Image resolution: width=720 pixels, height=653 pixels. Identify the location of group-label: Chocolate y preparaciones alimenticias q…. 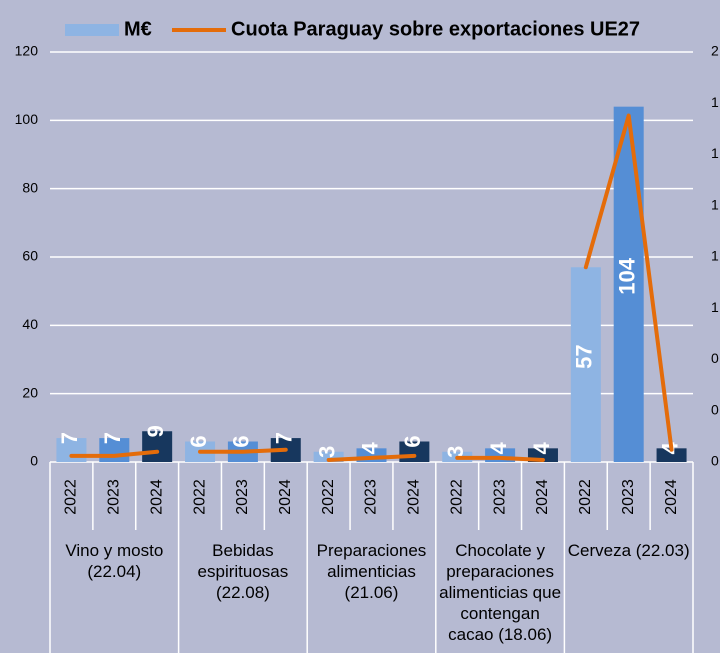
(500, 592).